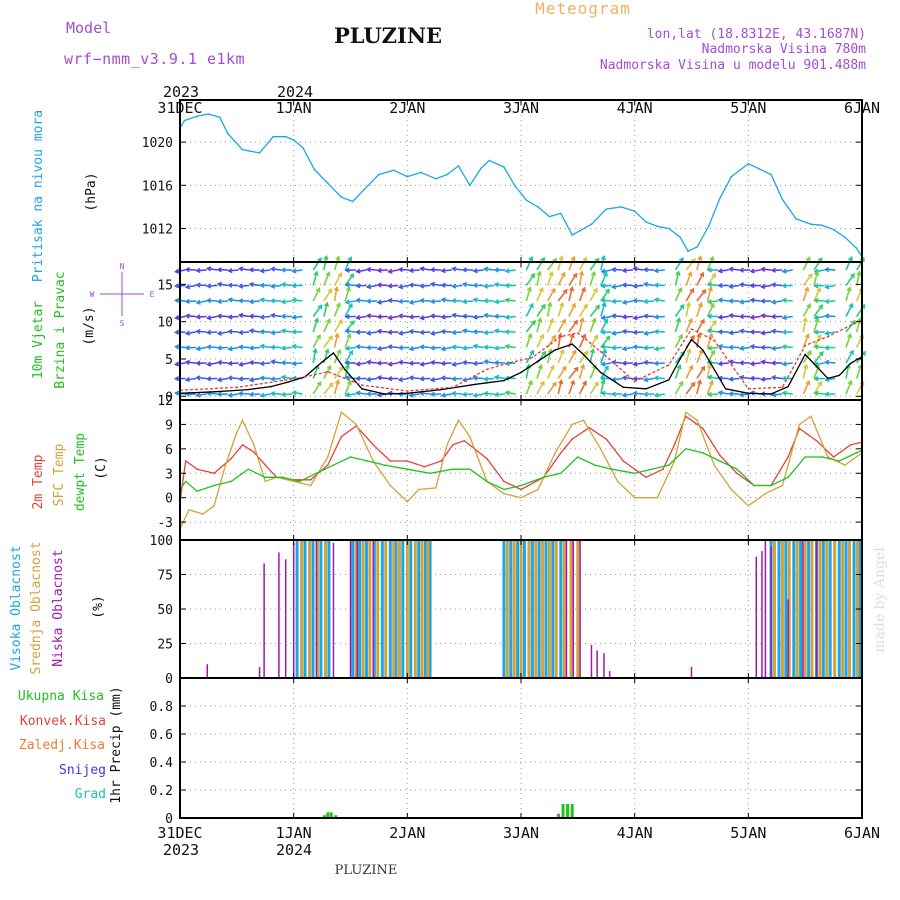 The height and width of the screenshot is (900, 900). What do you see at coordinates (162, 763) in the screenshot?
I see `precip-ytick-label: 0.4` at bounding box center [162, 763].